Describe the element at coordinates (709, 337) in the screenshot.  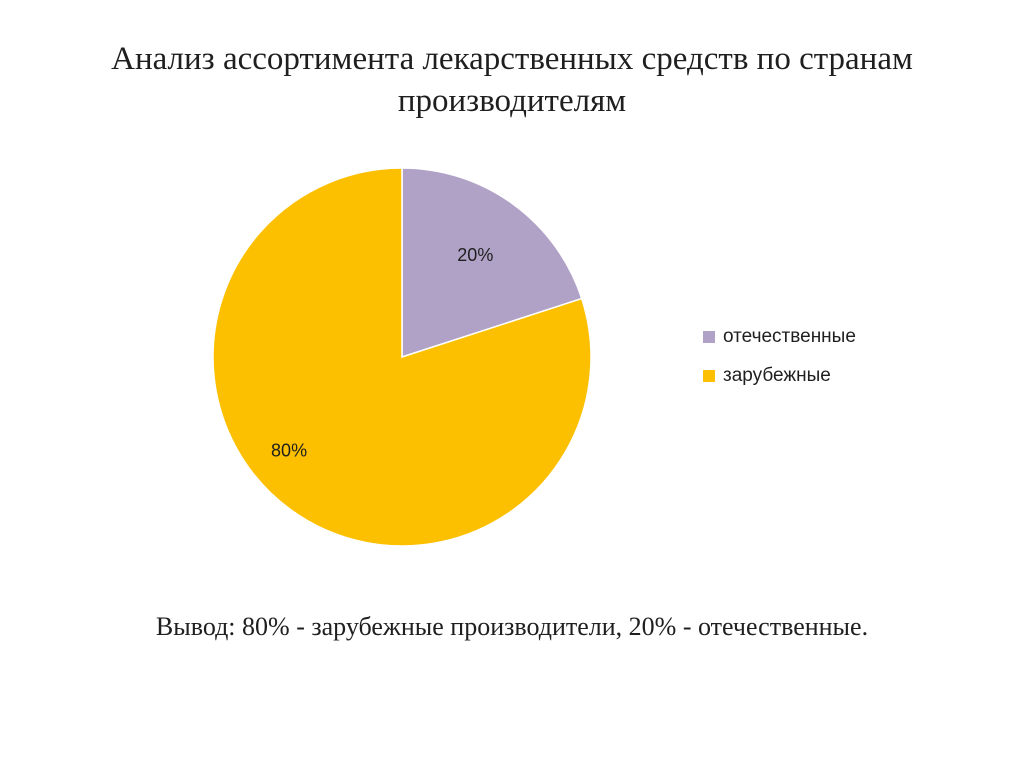
I see `legend-swatch-domestic` at that location.